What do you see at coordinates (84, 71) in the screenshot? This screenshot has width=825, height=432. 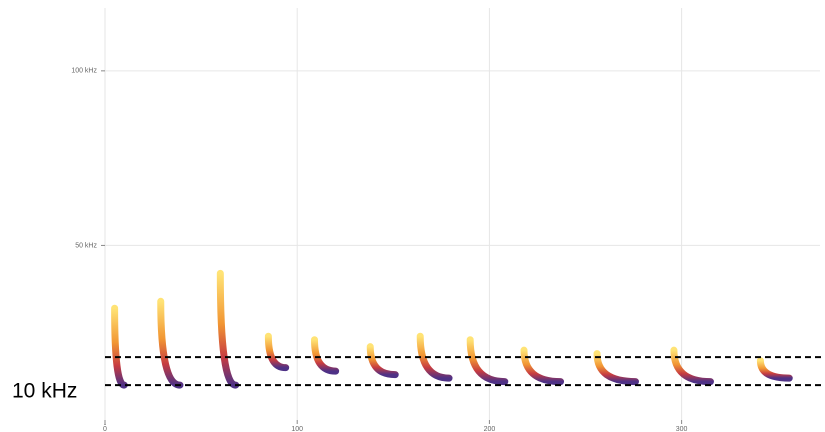 I see `y-tick-label: 100 kHz` at bounding box center [84, 71].